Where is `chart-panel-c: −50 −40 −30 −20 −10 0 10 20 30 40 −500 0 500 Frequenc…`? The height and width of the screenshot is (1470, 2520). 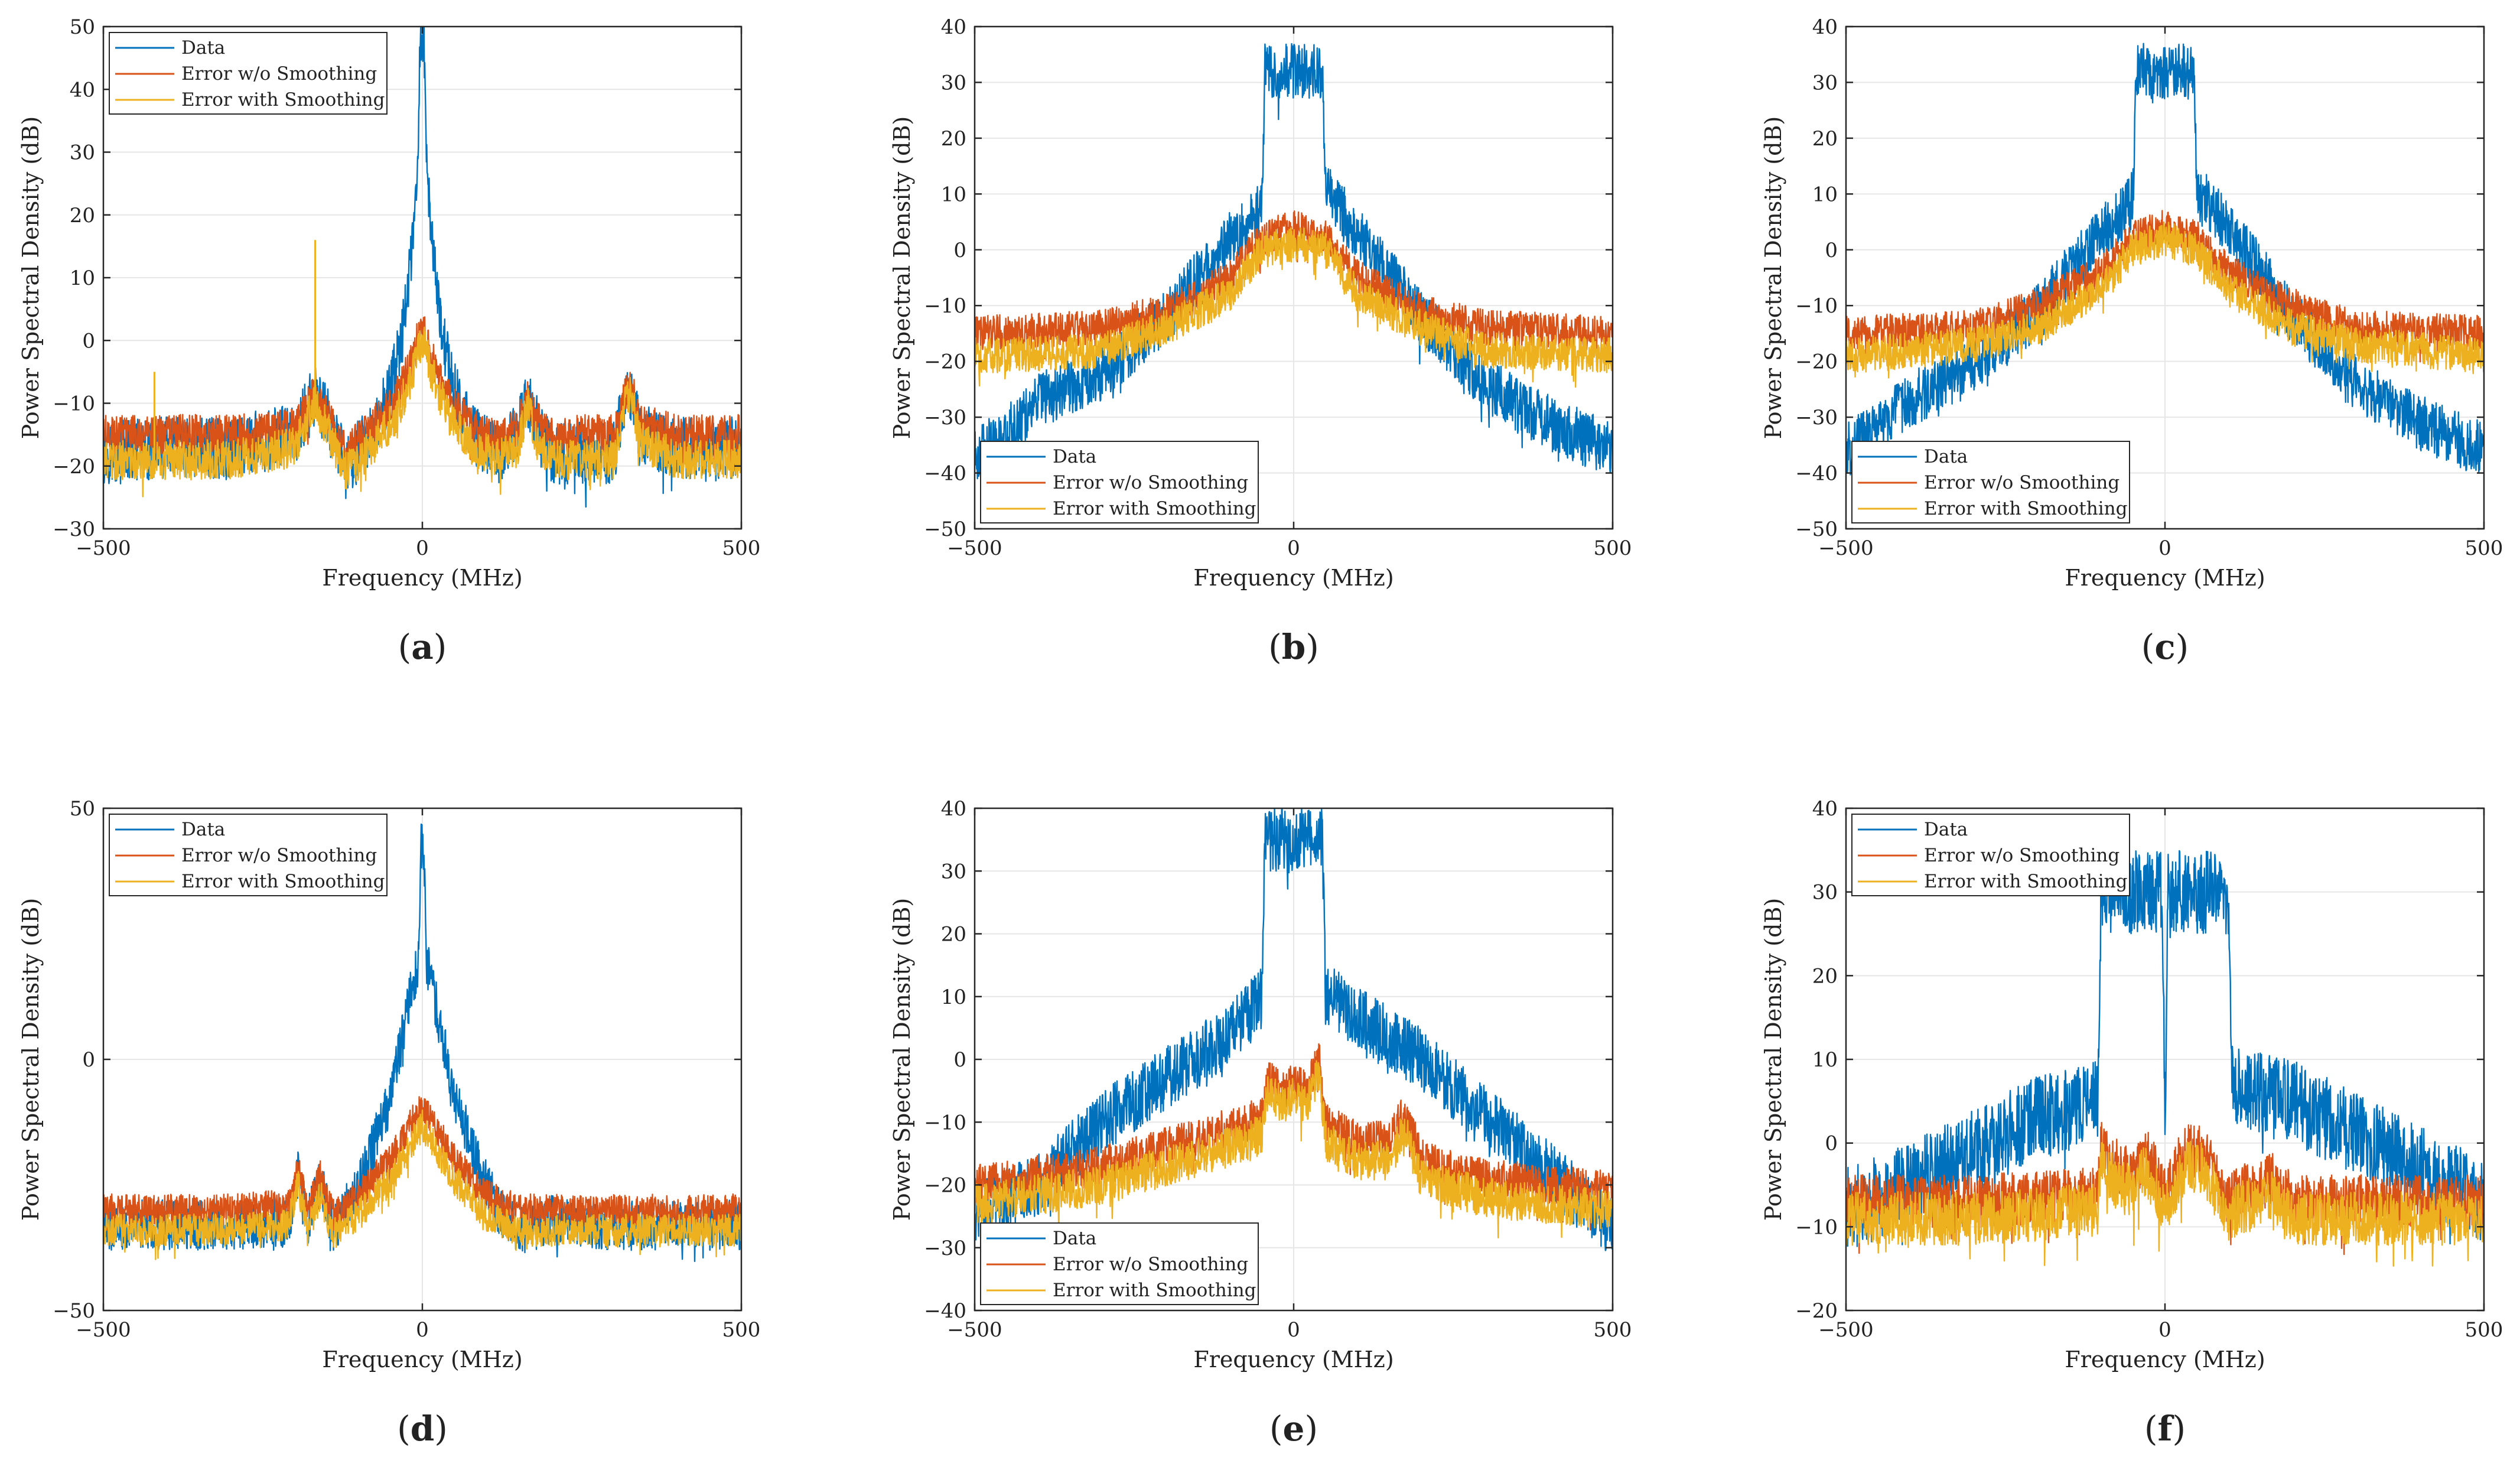
chart-panel-c: −50 −40 −30 −20 −10 0 10 20 30 40 −500 0 500 Frequenc… is located at coordinates (2131, 341).